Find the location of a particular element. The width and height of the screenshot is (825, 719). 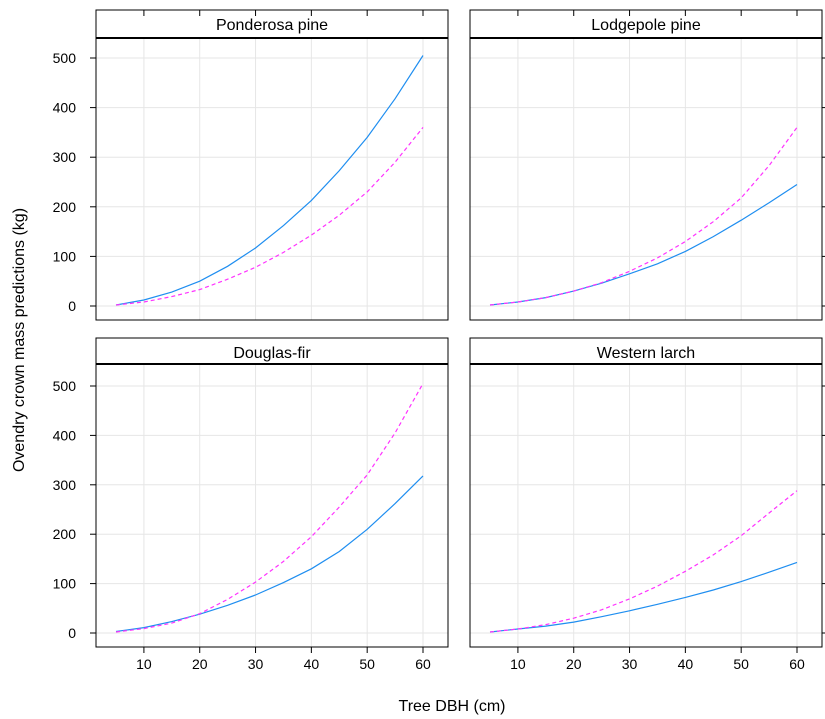

panel-title: Western larch is located at coordinates (646, 353).